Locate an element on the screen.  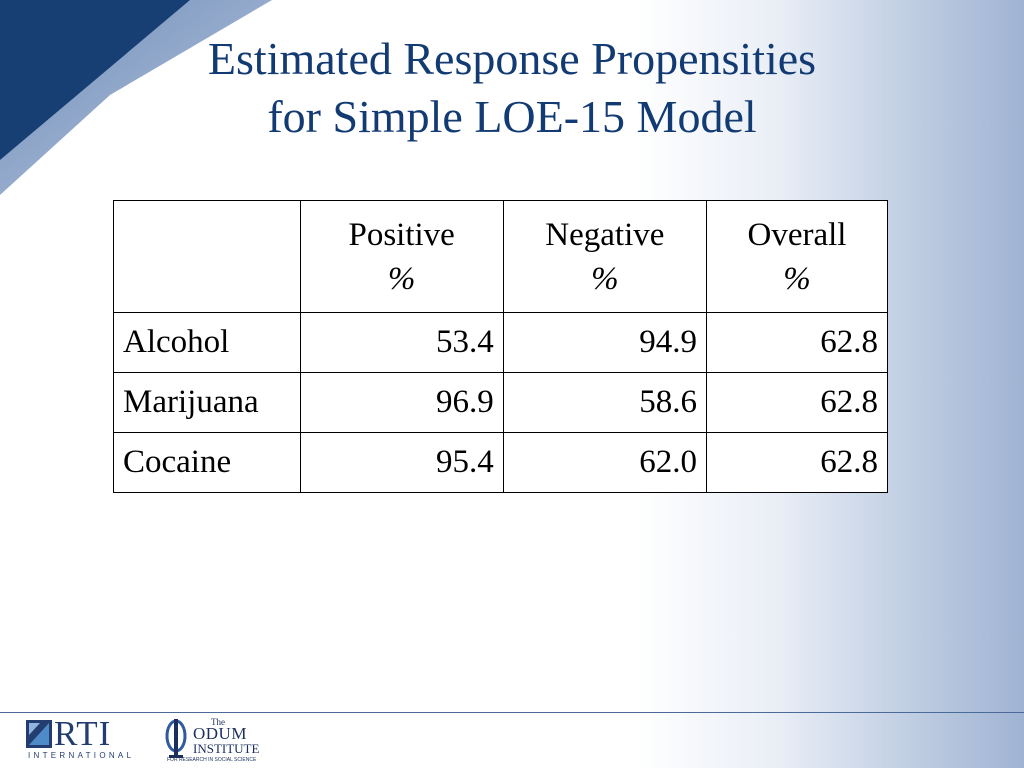
header-label-negative: Negative is located at coordinates (605, 235).